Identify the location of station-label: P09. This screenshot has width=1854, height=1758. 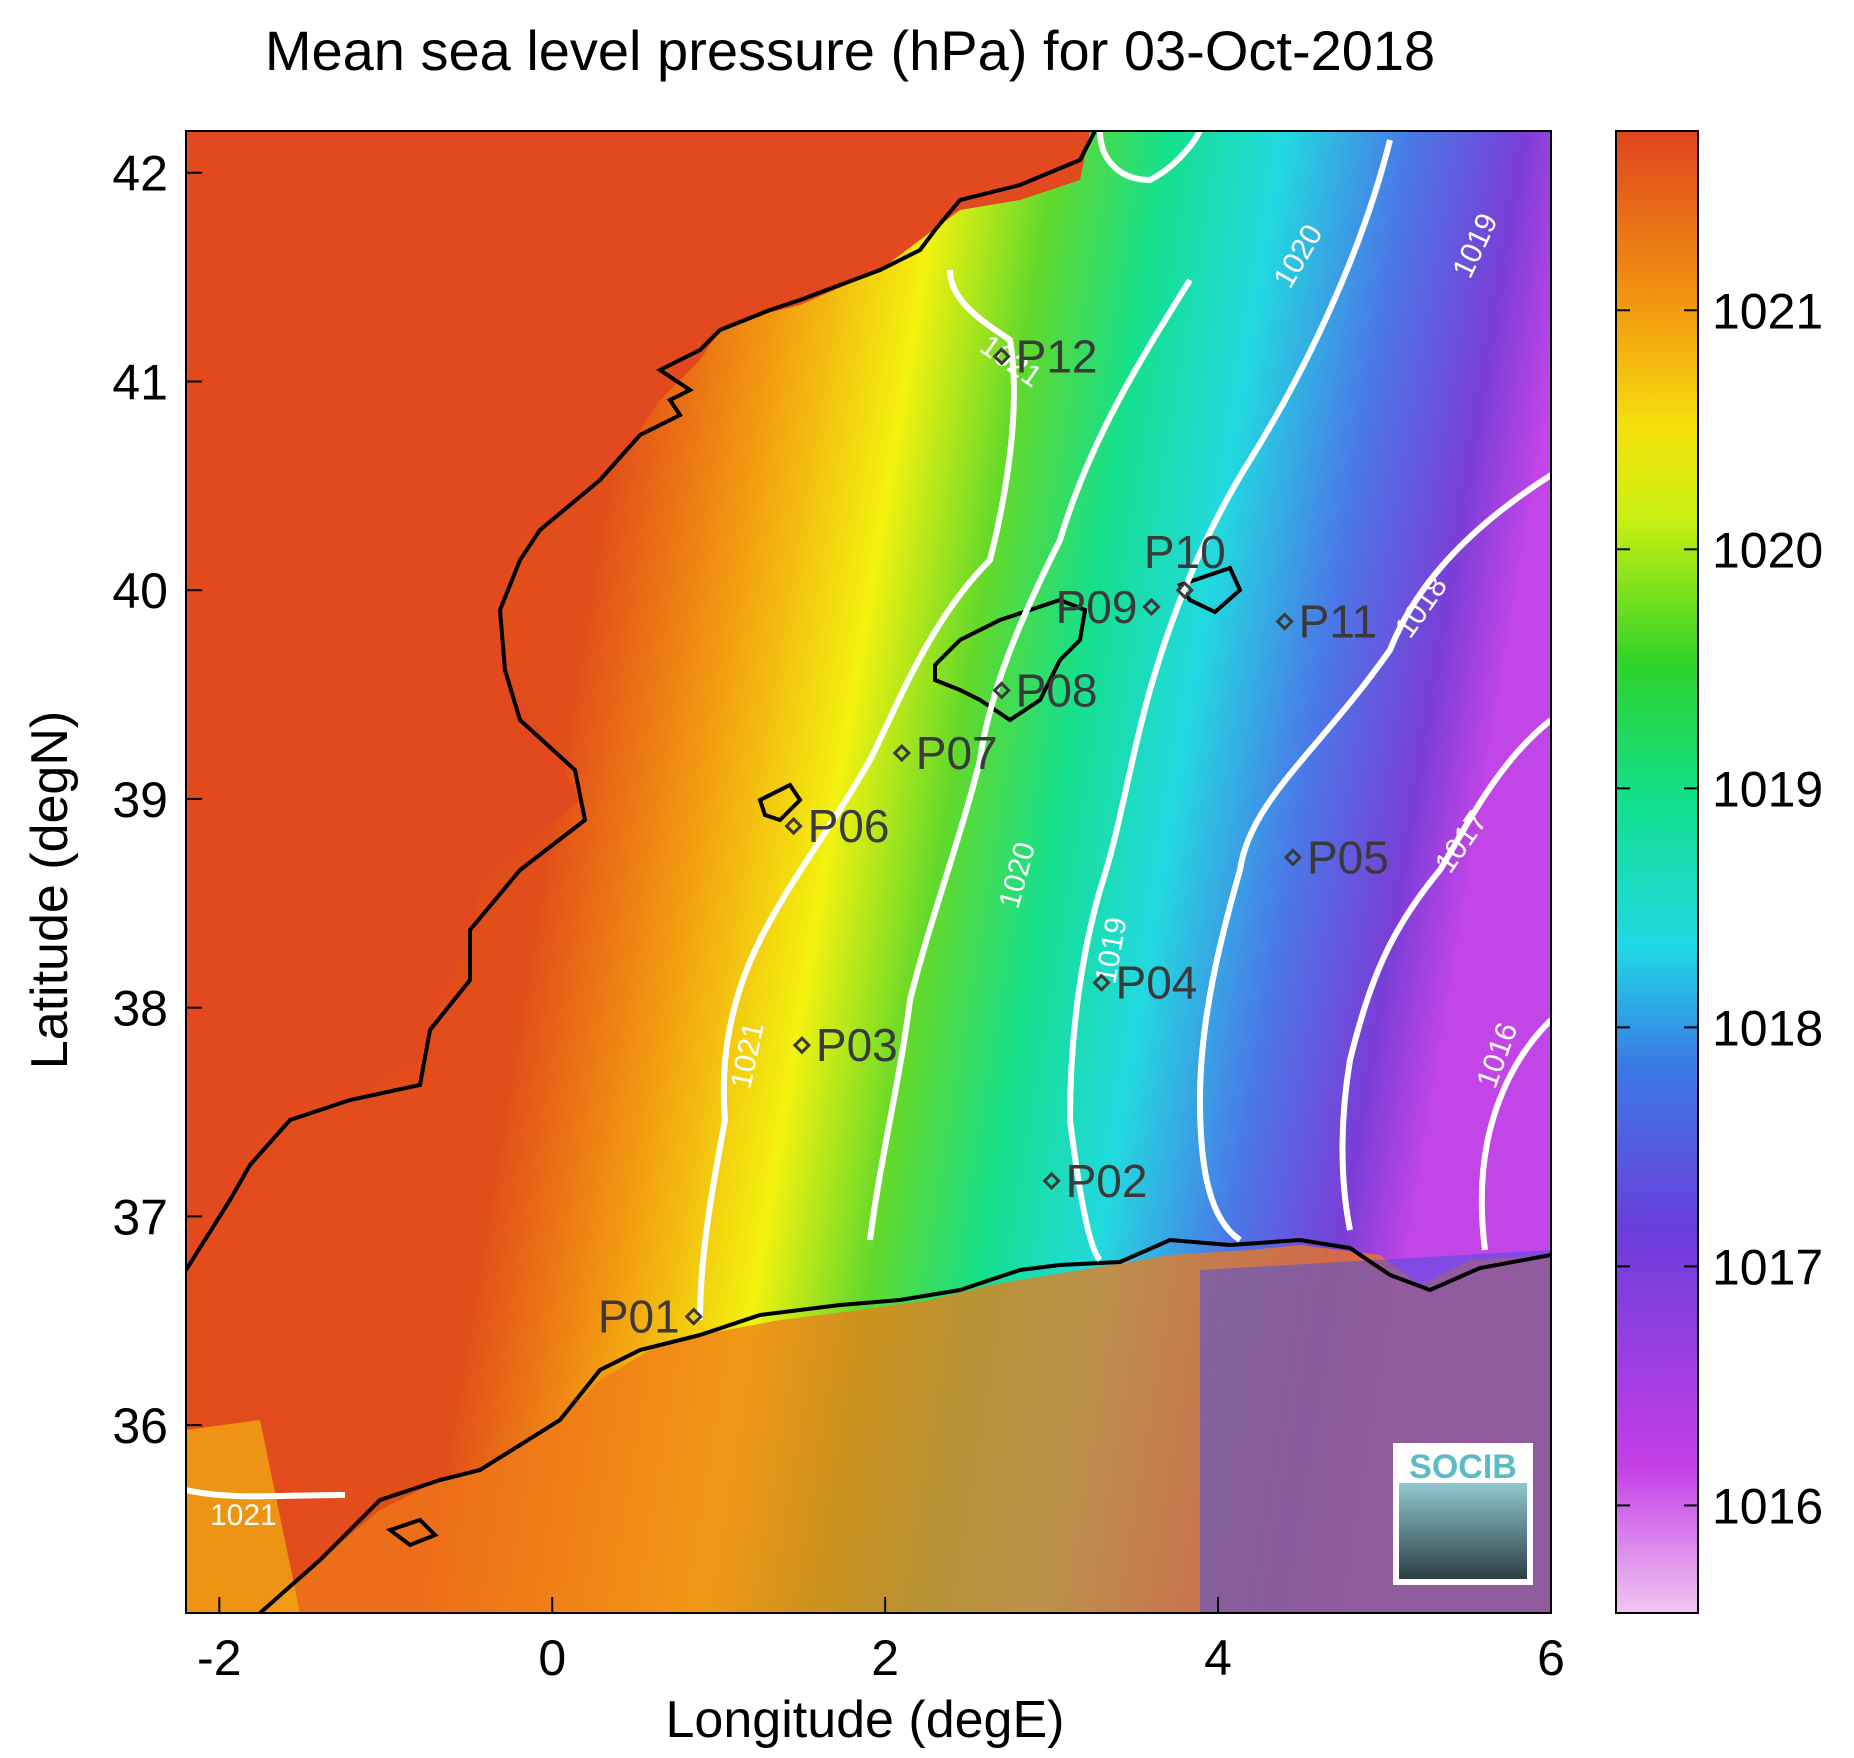
(1097, 607).